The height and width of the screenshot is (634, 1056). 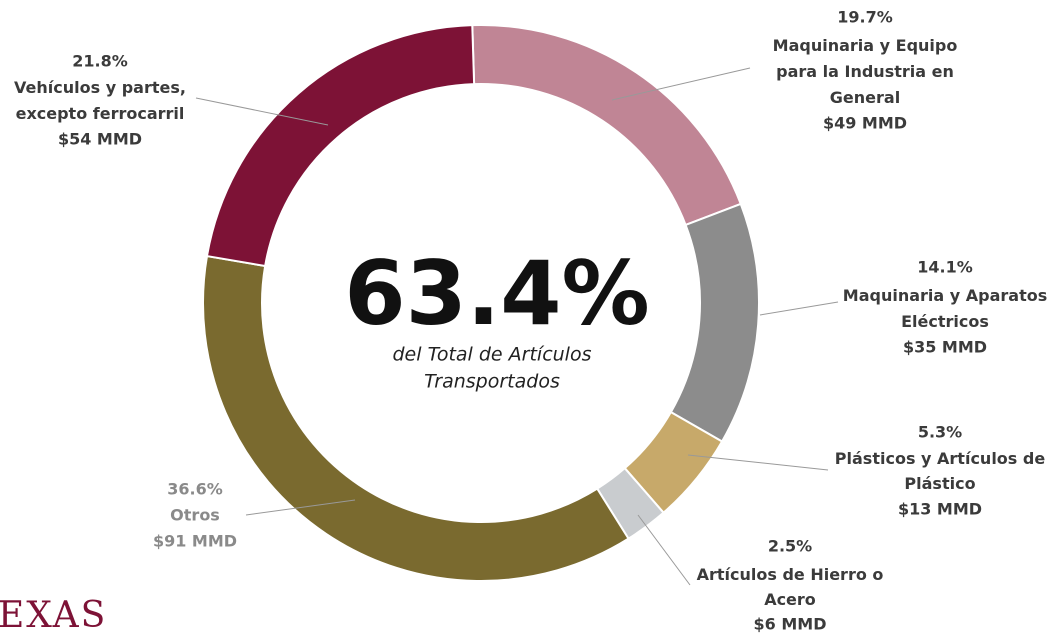 I want to click on category-label: Vehículos y partes, excepto ferrocarril, so click(x=100, y=100).